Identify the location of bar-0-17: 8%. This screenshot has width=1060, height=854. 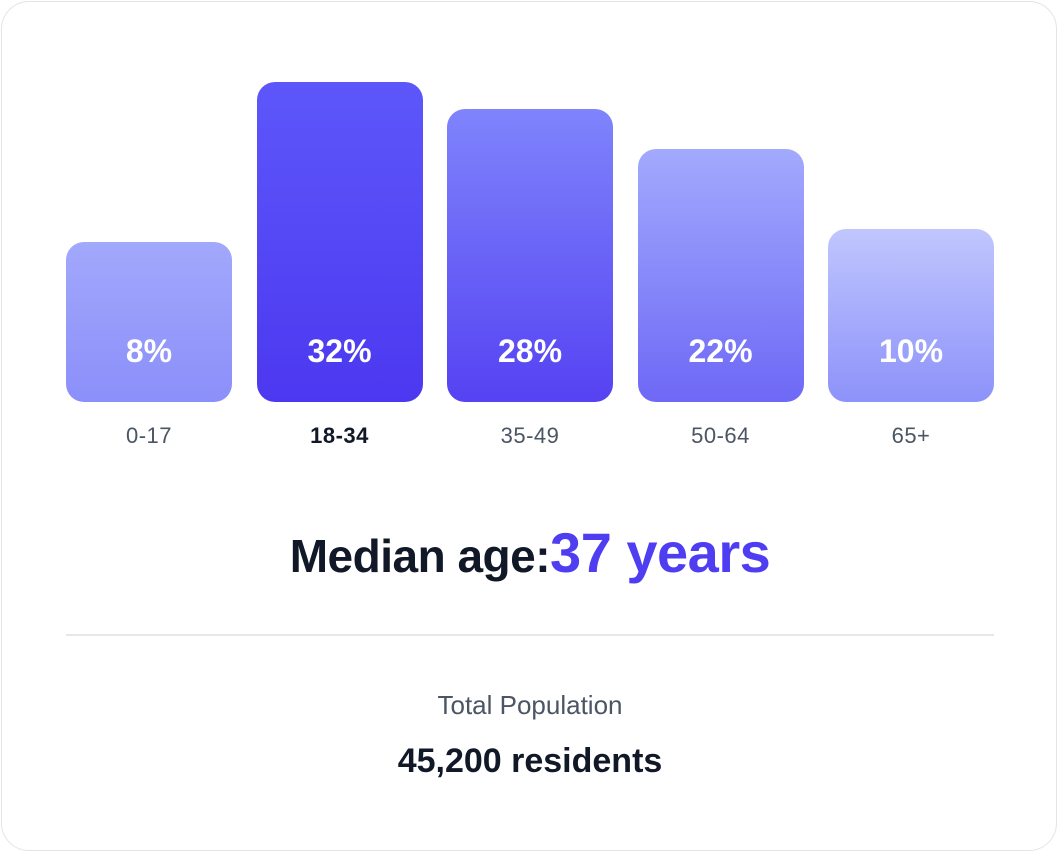
(149, 322).